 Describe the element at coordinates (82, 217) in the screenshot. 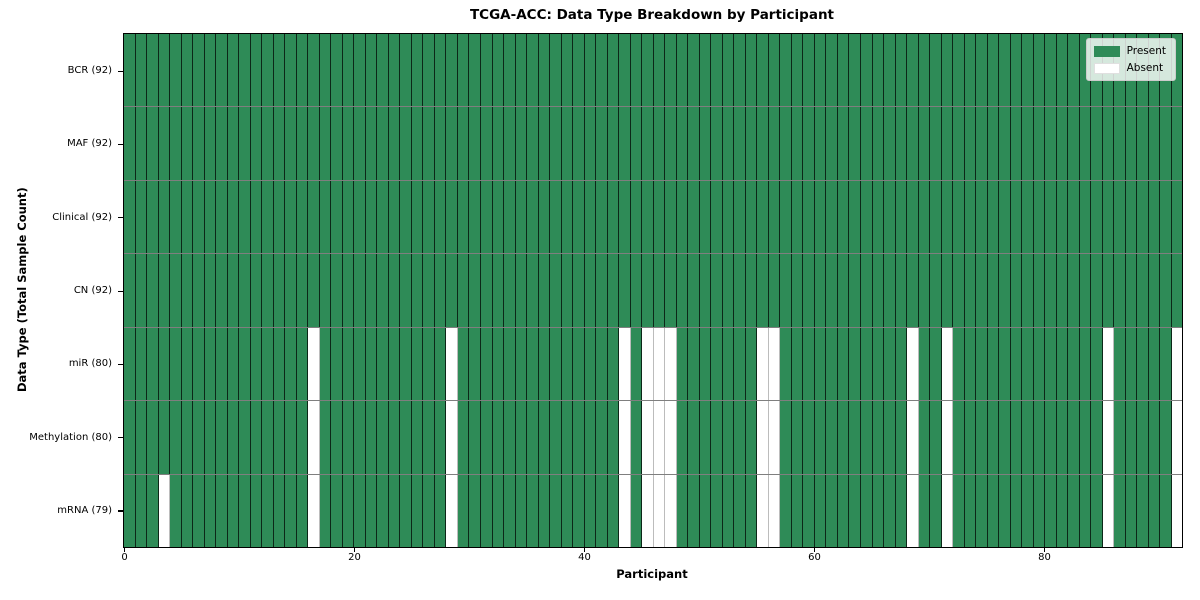

I see `y-tick-label: Clinical (92)` at that location.